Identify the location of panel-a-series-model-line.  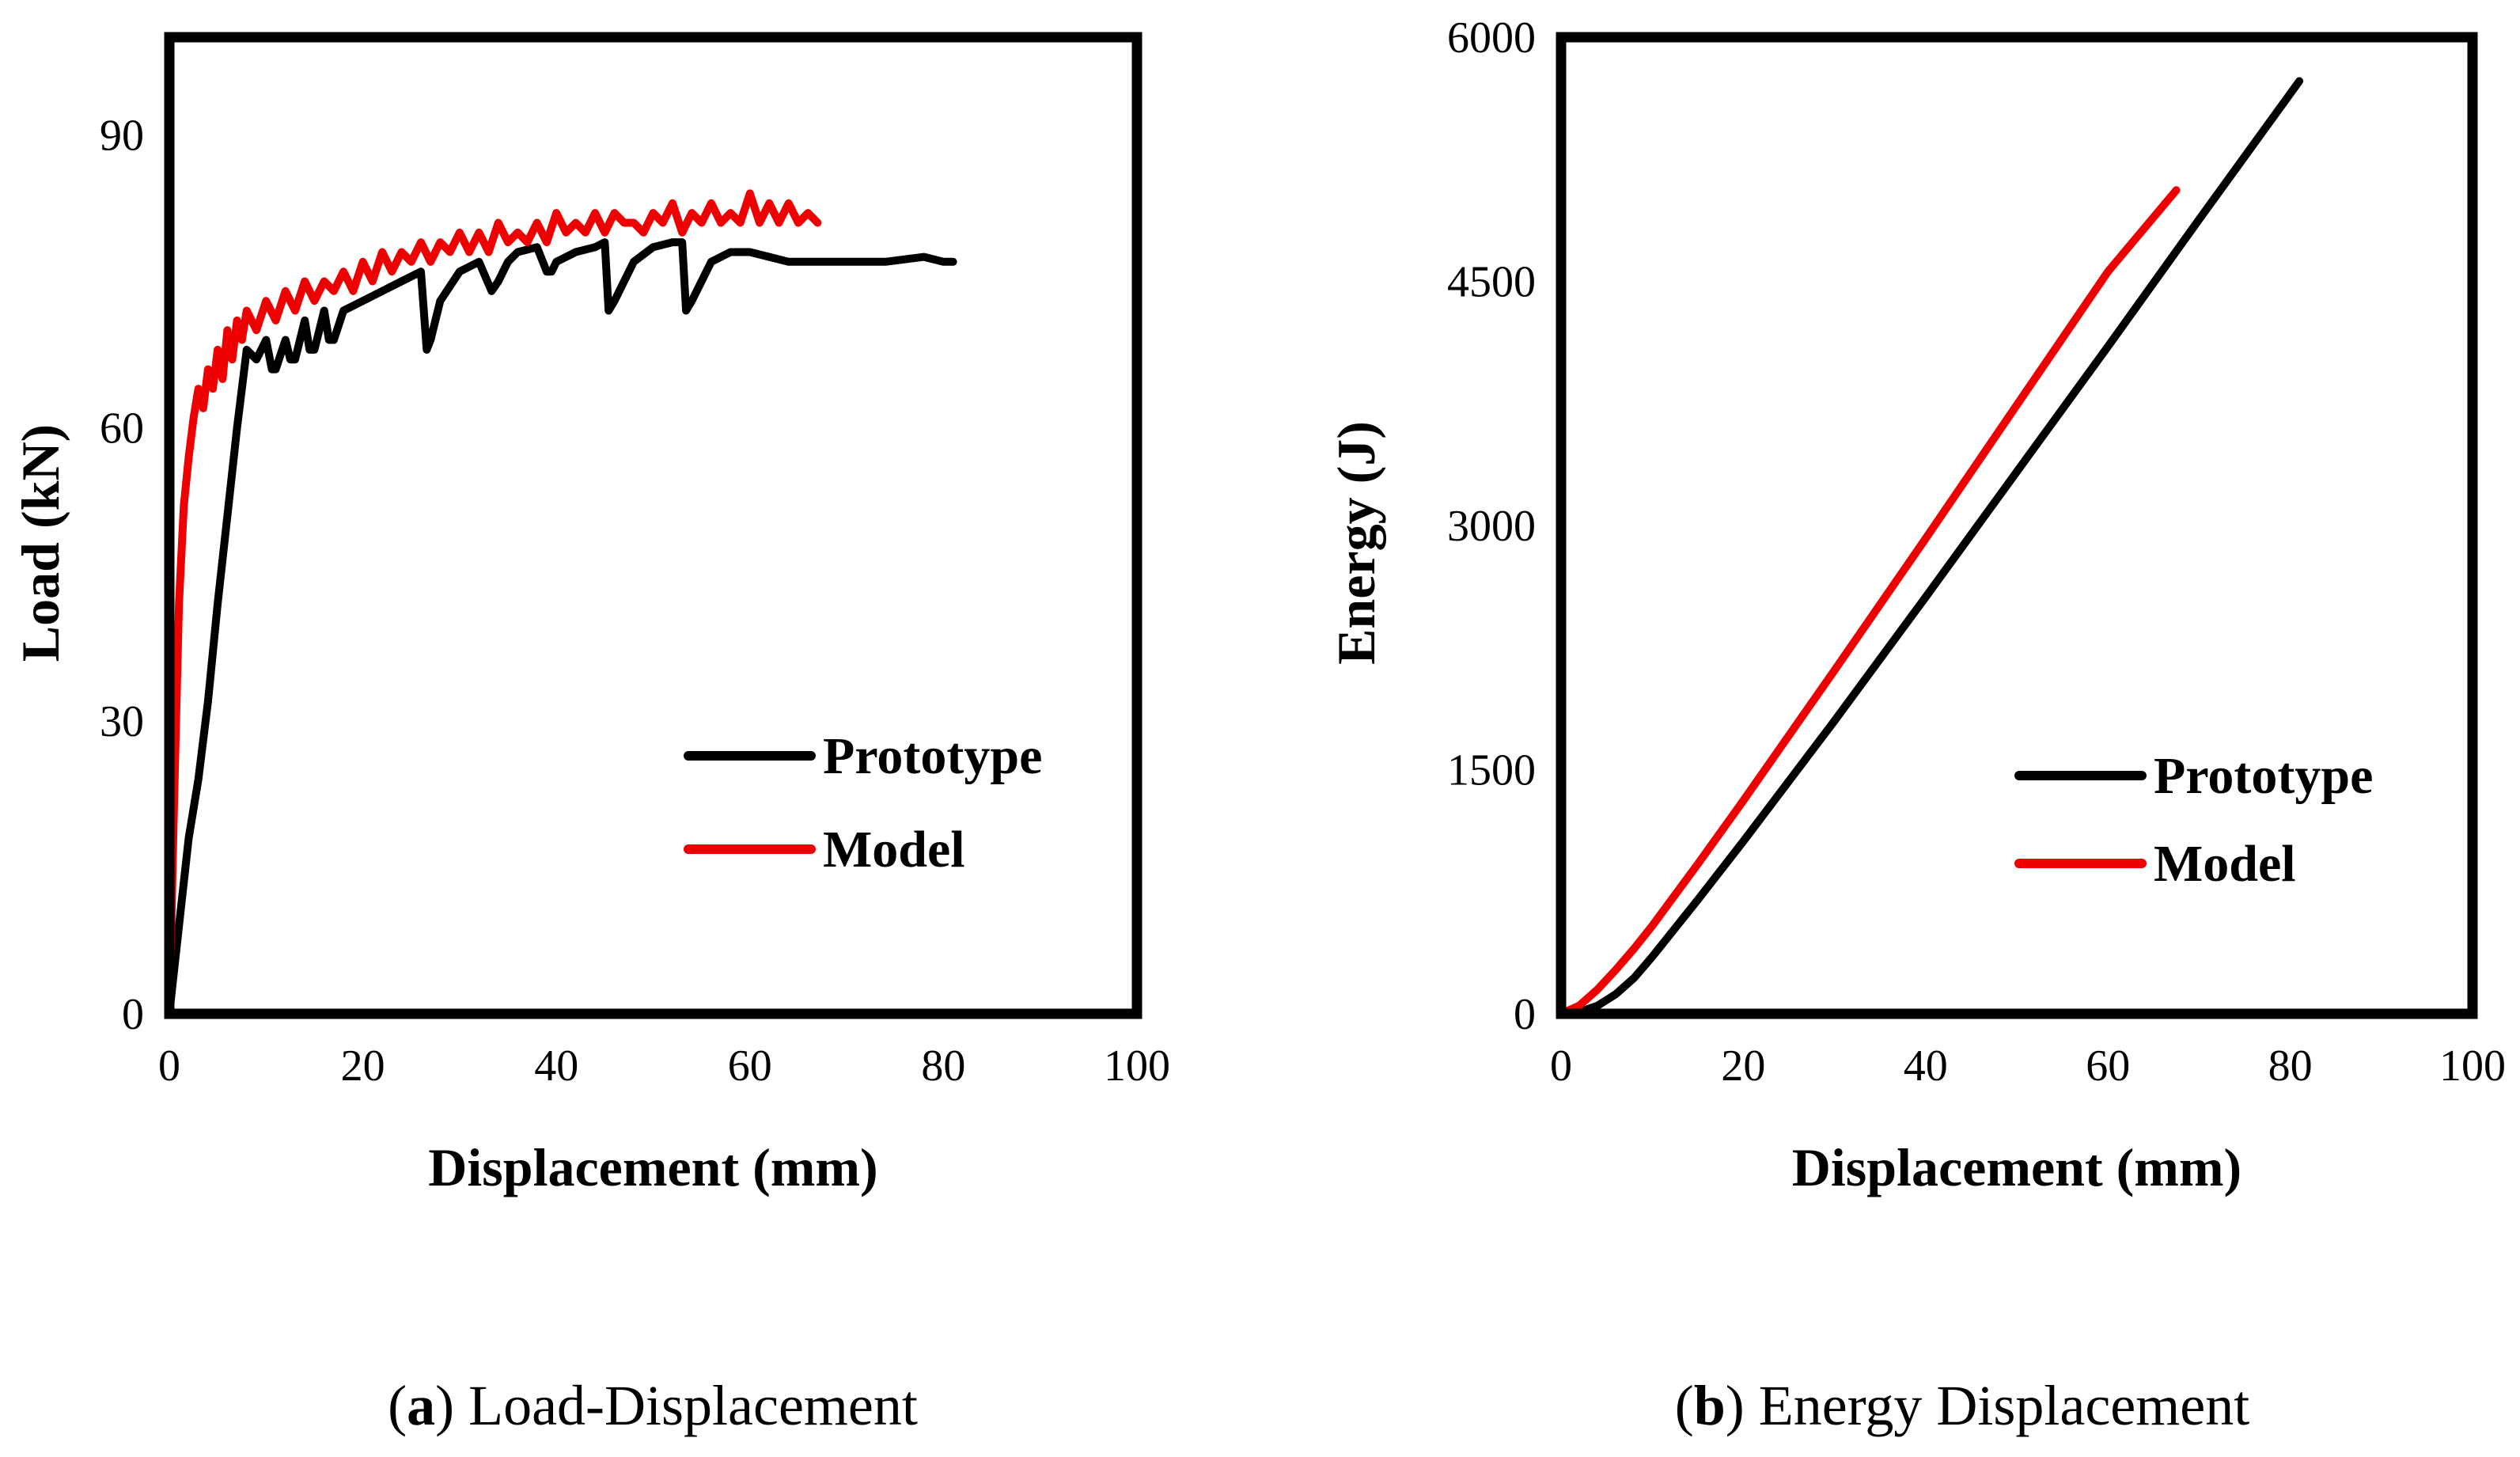
(493, 603).